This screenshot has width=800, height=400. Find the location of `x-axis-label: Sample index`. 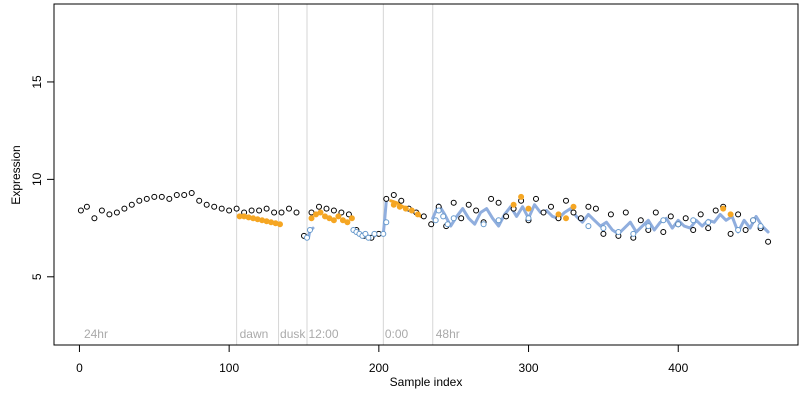

x-axis-label: Sample index is located at coordinates (426, 382).